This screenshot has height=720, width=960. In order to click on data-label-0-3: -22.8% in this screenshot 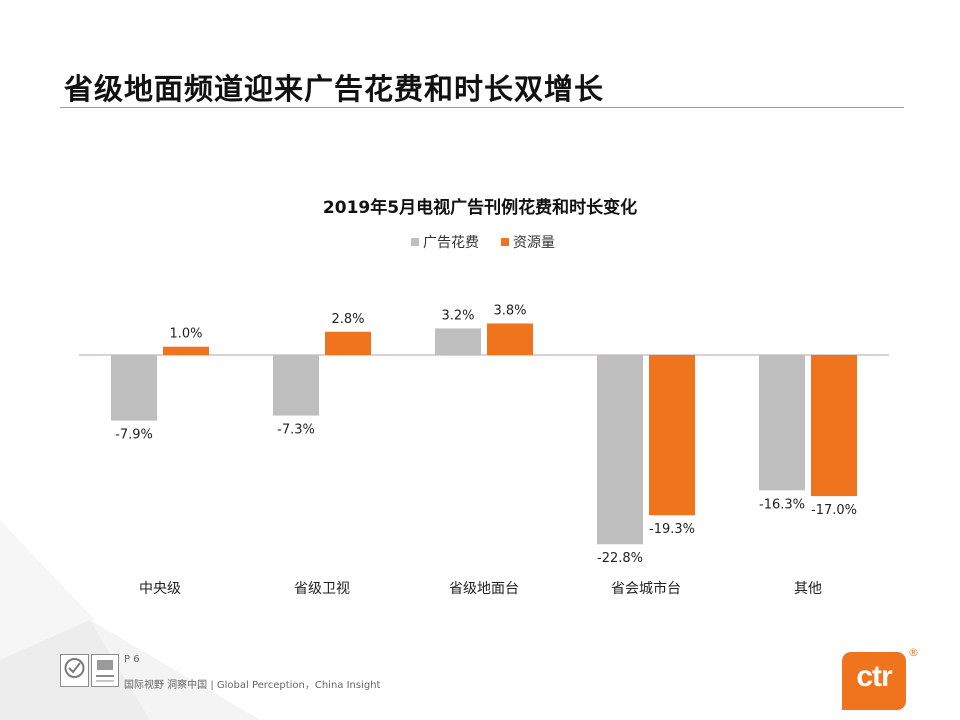, I will do `click(620, 558)`.